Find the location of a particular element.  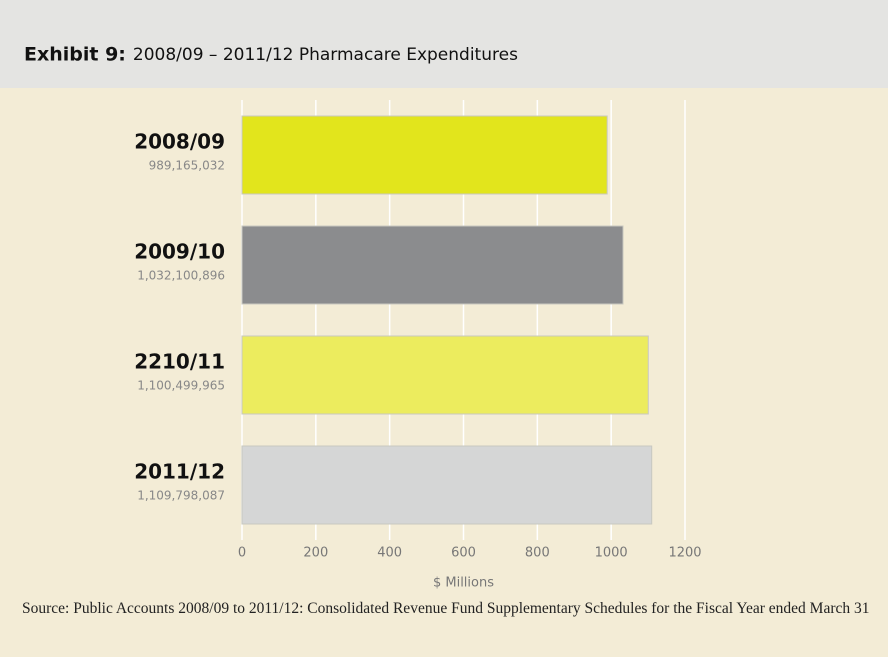

x-tick-label: 1000 is located at coordinates (611, 553).